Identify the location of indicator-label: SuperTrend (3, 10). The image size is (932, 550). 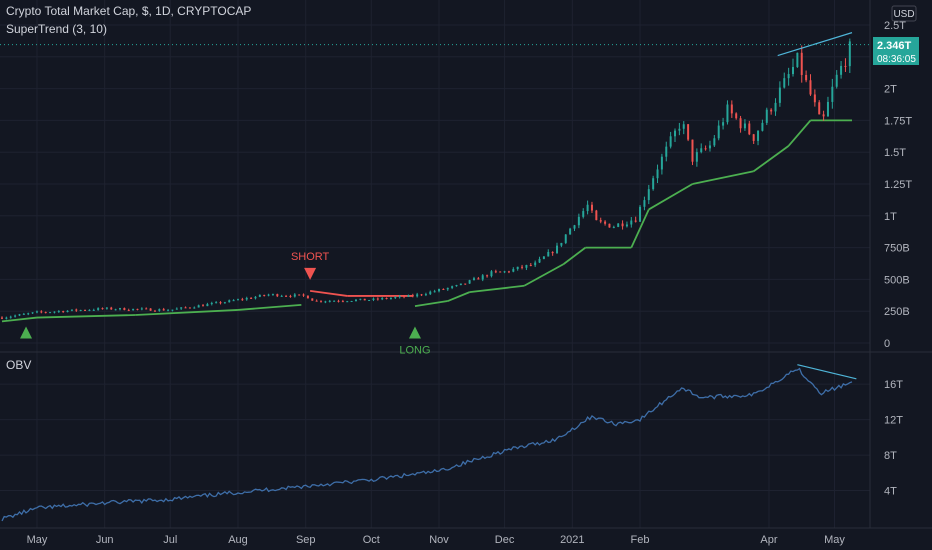
(56, 29).